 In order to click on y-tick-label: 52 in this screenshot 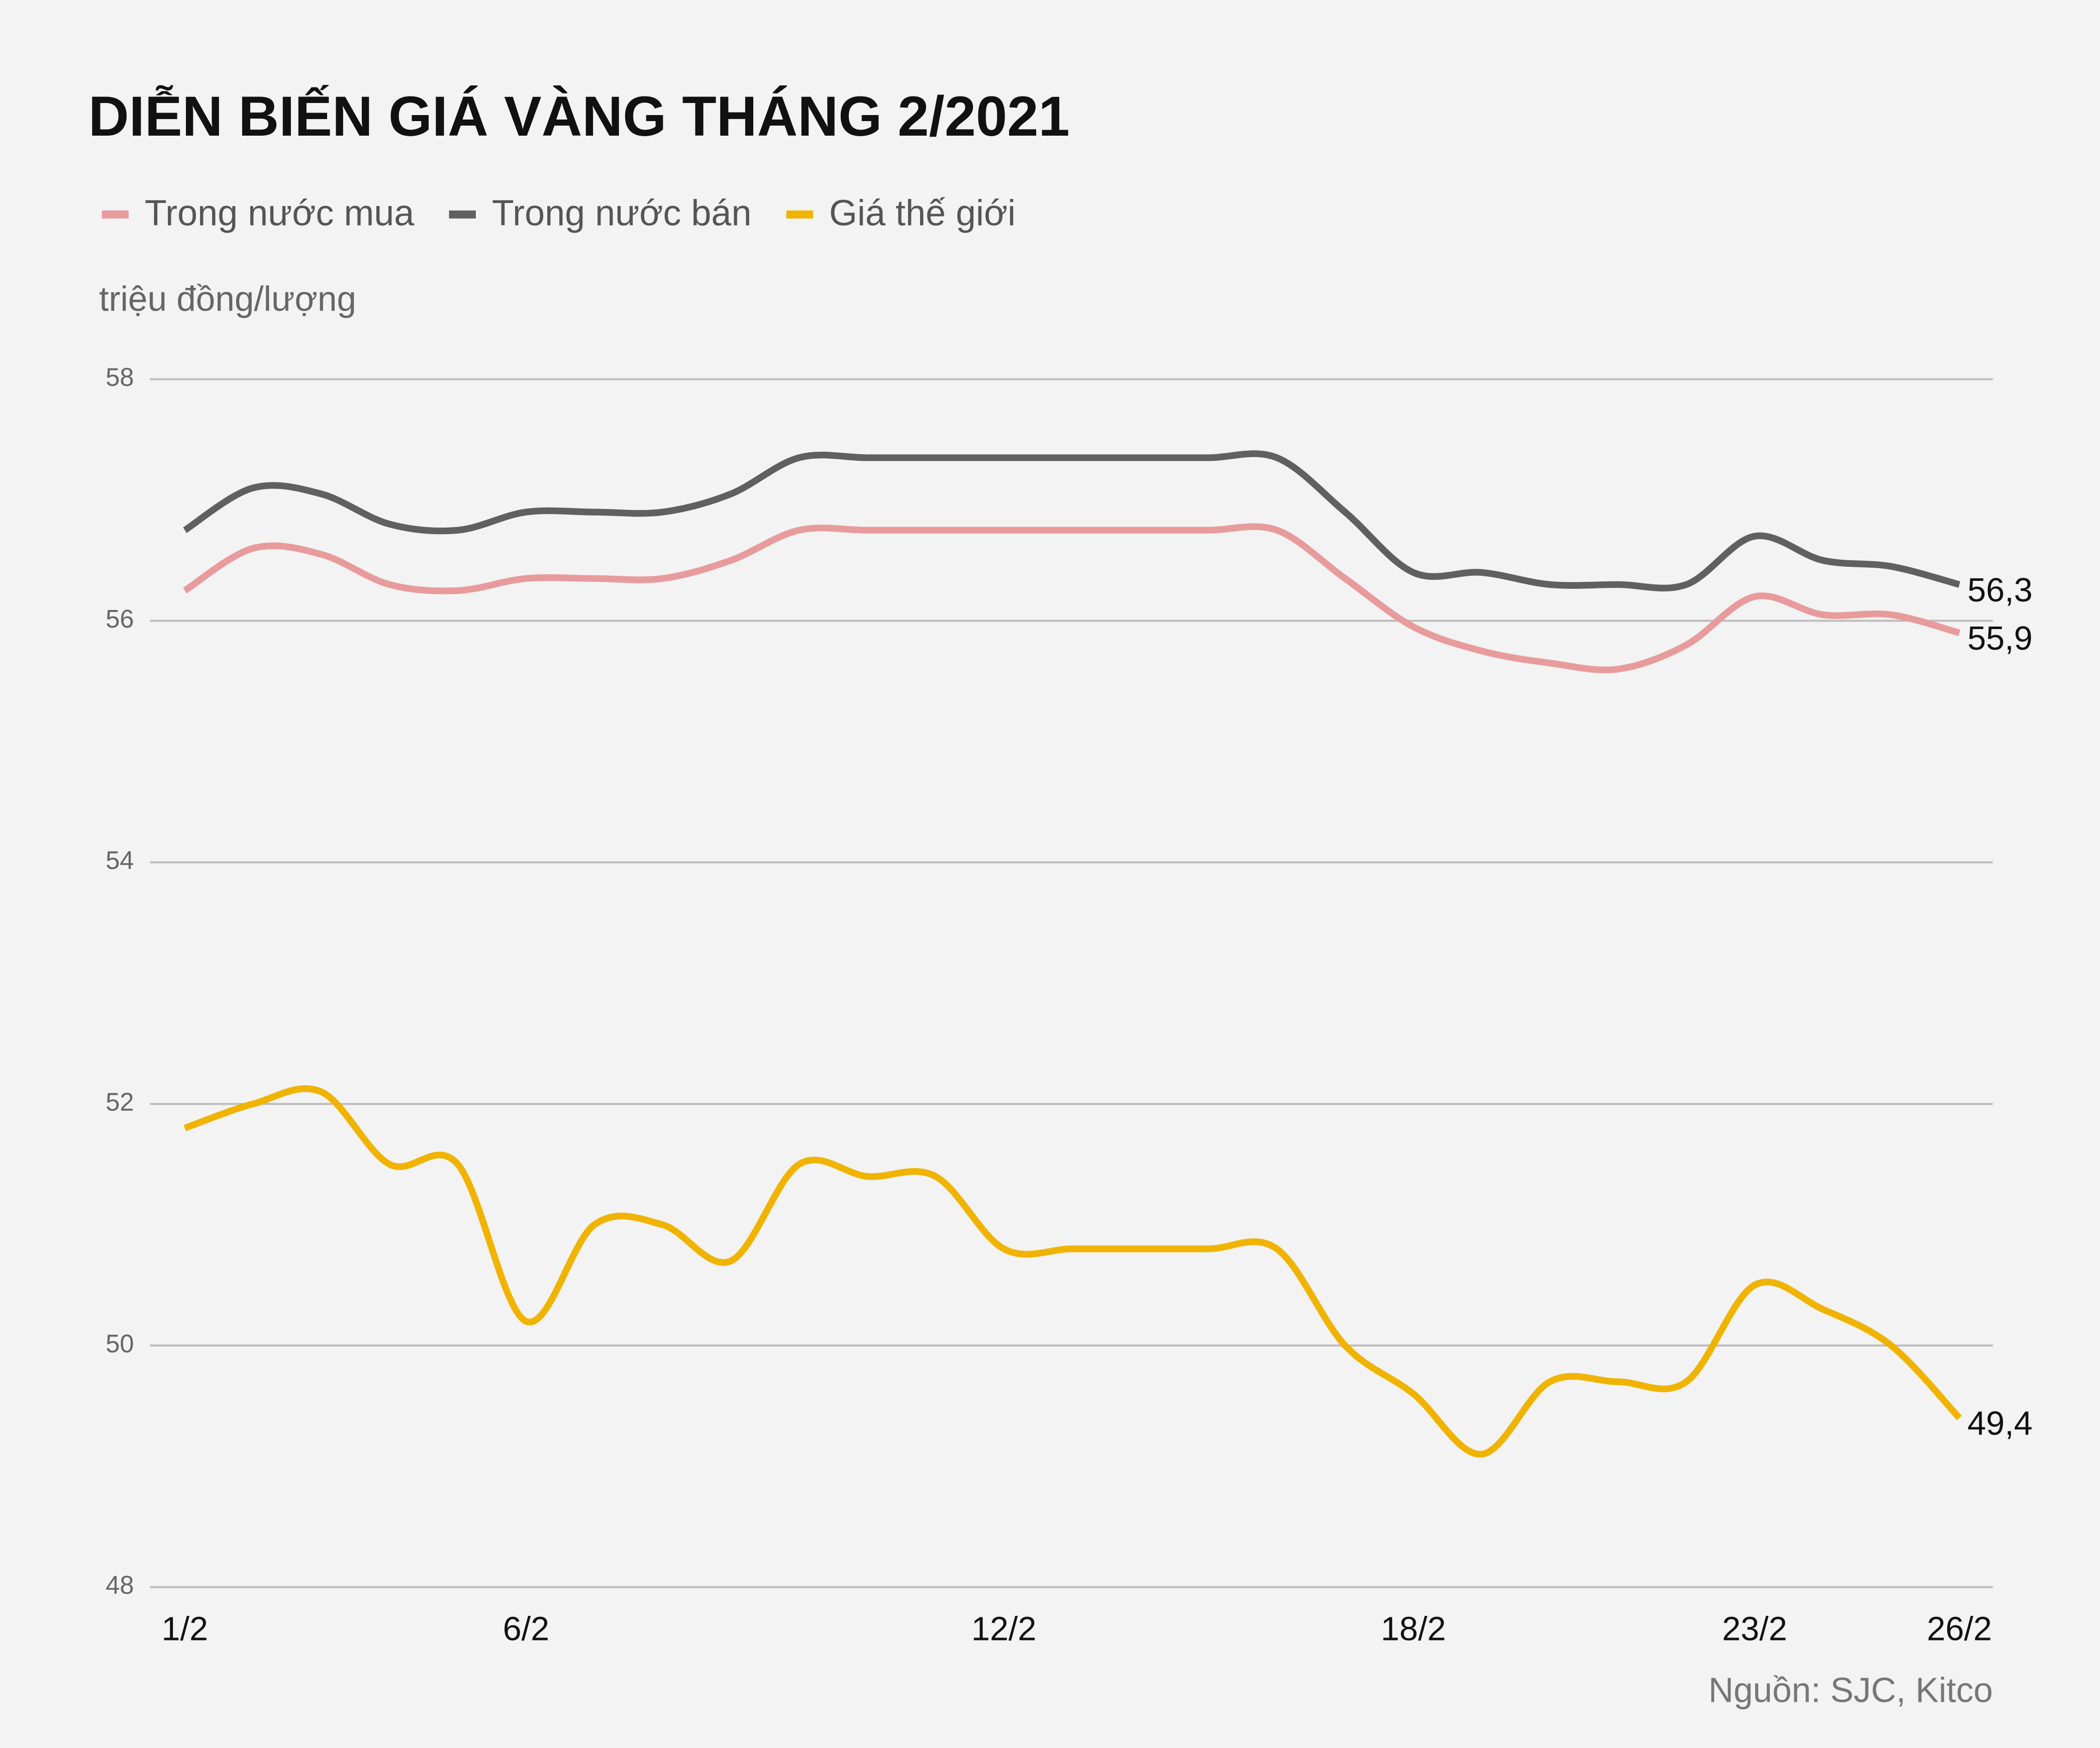, I will do `click(120, 1101)`.